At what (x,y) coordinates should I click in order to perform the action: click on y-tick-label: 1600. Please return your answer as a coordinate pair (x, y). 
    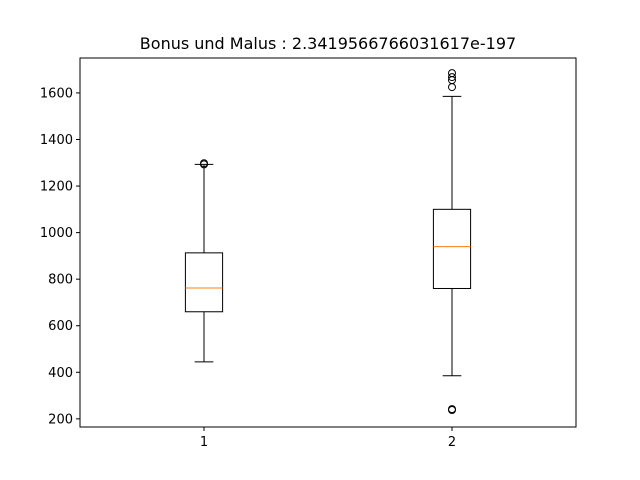
    Looking at the image, I should click on (56, 93).